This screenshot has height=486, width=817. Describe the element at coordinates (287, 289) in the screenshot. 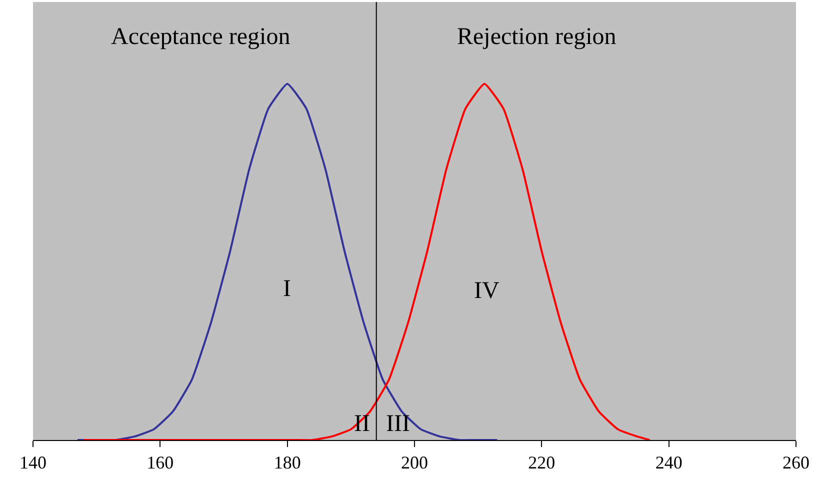

I see `annotation: I` at that location.